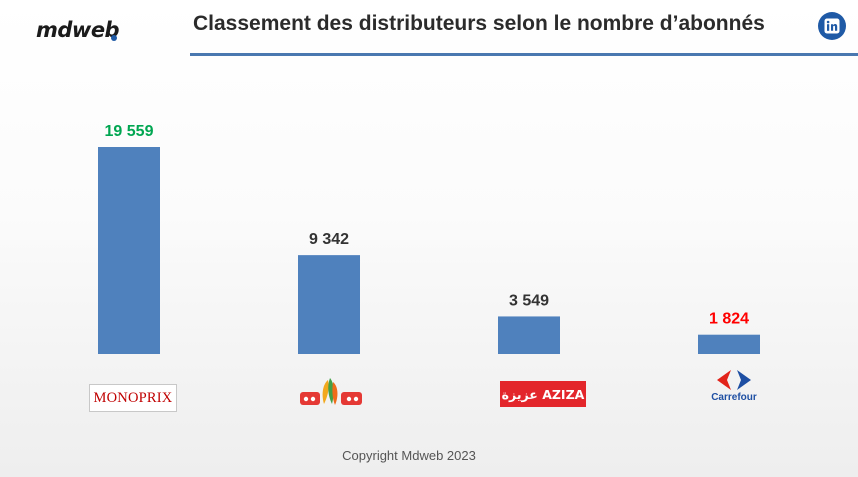 The image size is (858, 477). I want to click on logo-aziza-text: عزيزة AZIZA, so click(543, 394).